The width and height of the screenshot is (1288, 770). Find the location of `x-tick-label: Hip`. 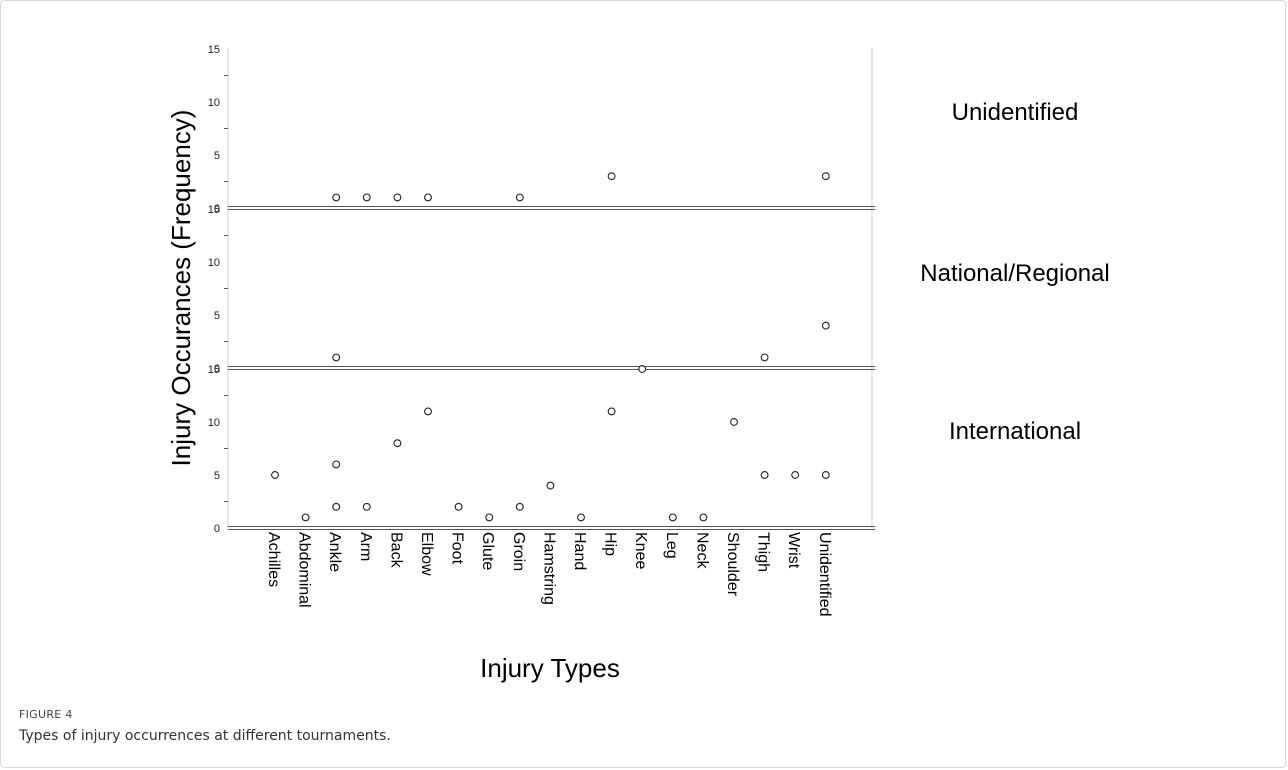

x-tick-label: Hip is located at coordinates (610, 544).